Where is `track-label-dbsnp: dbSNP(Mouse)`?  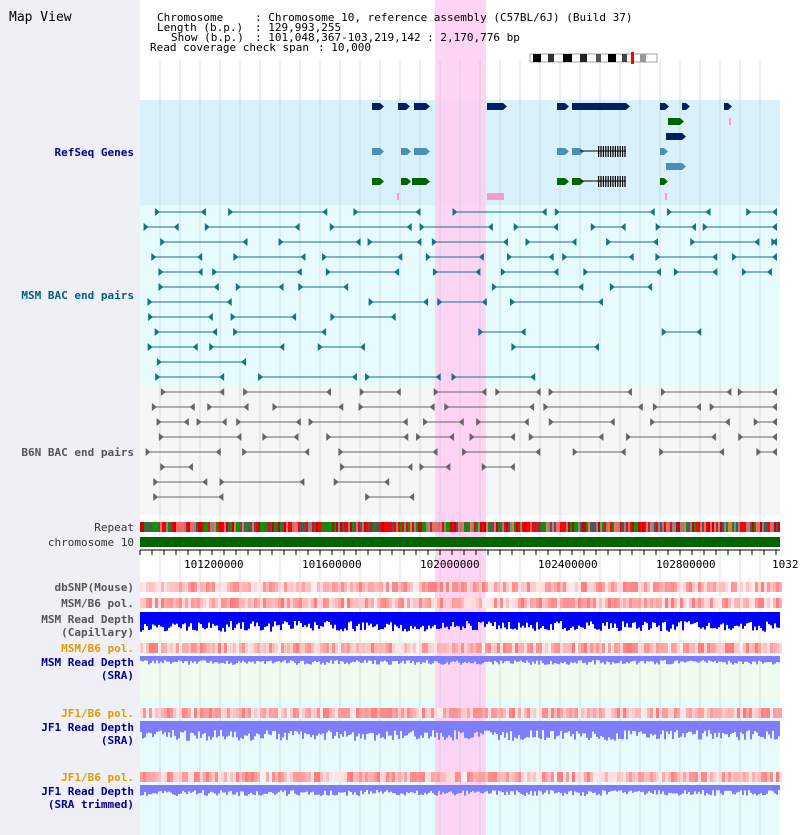
track-label-dbsnp: dbSNP(Mouse) is located at coordinates (94, 587).